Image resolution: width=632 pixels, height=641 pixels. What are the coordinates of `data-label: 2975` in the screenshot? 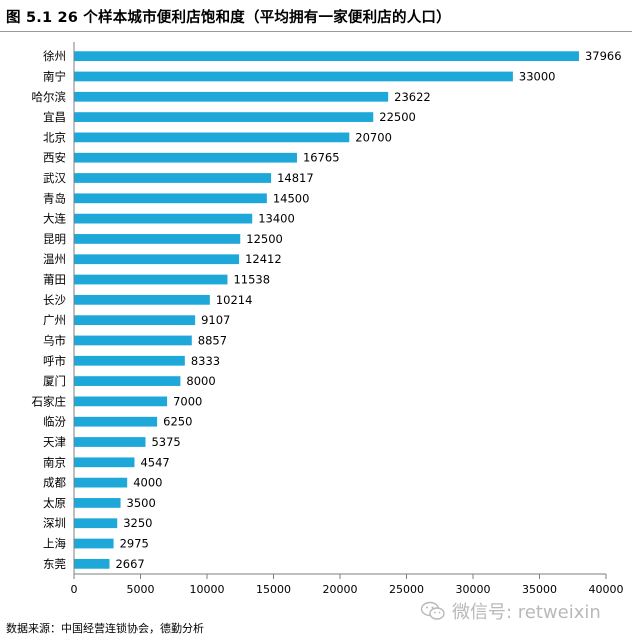 It's located at (134, 544).